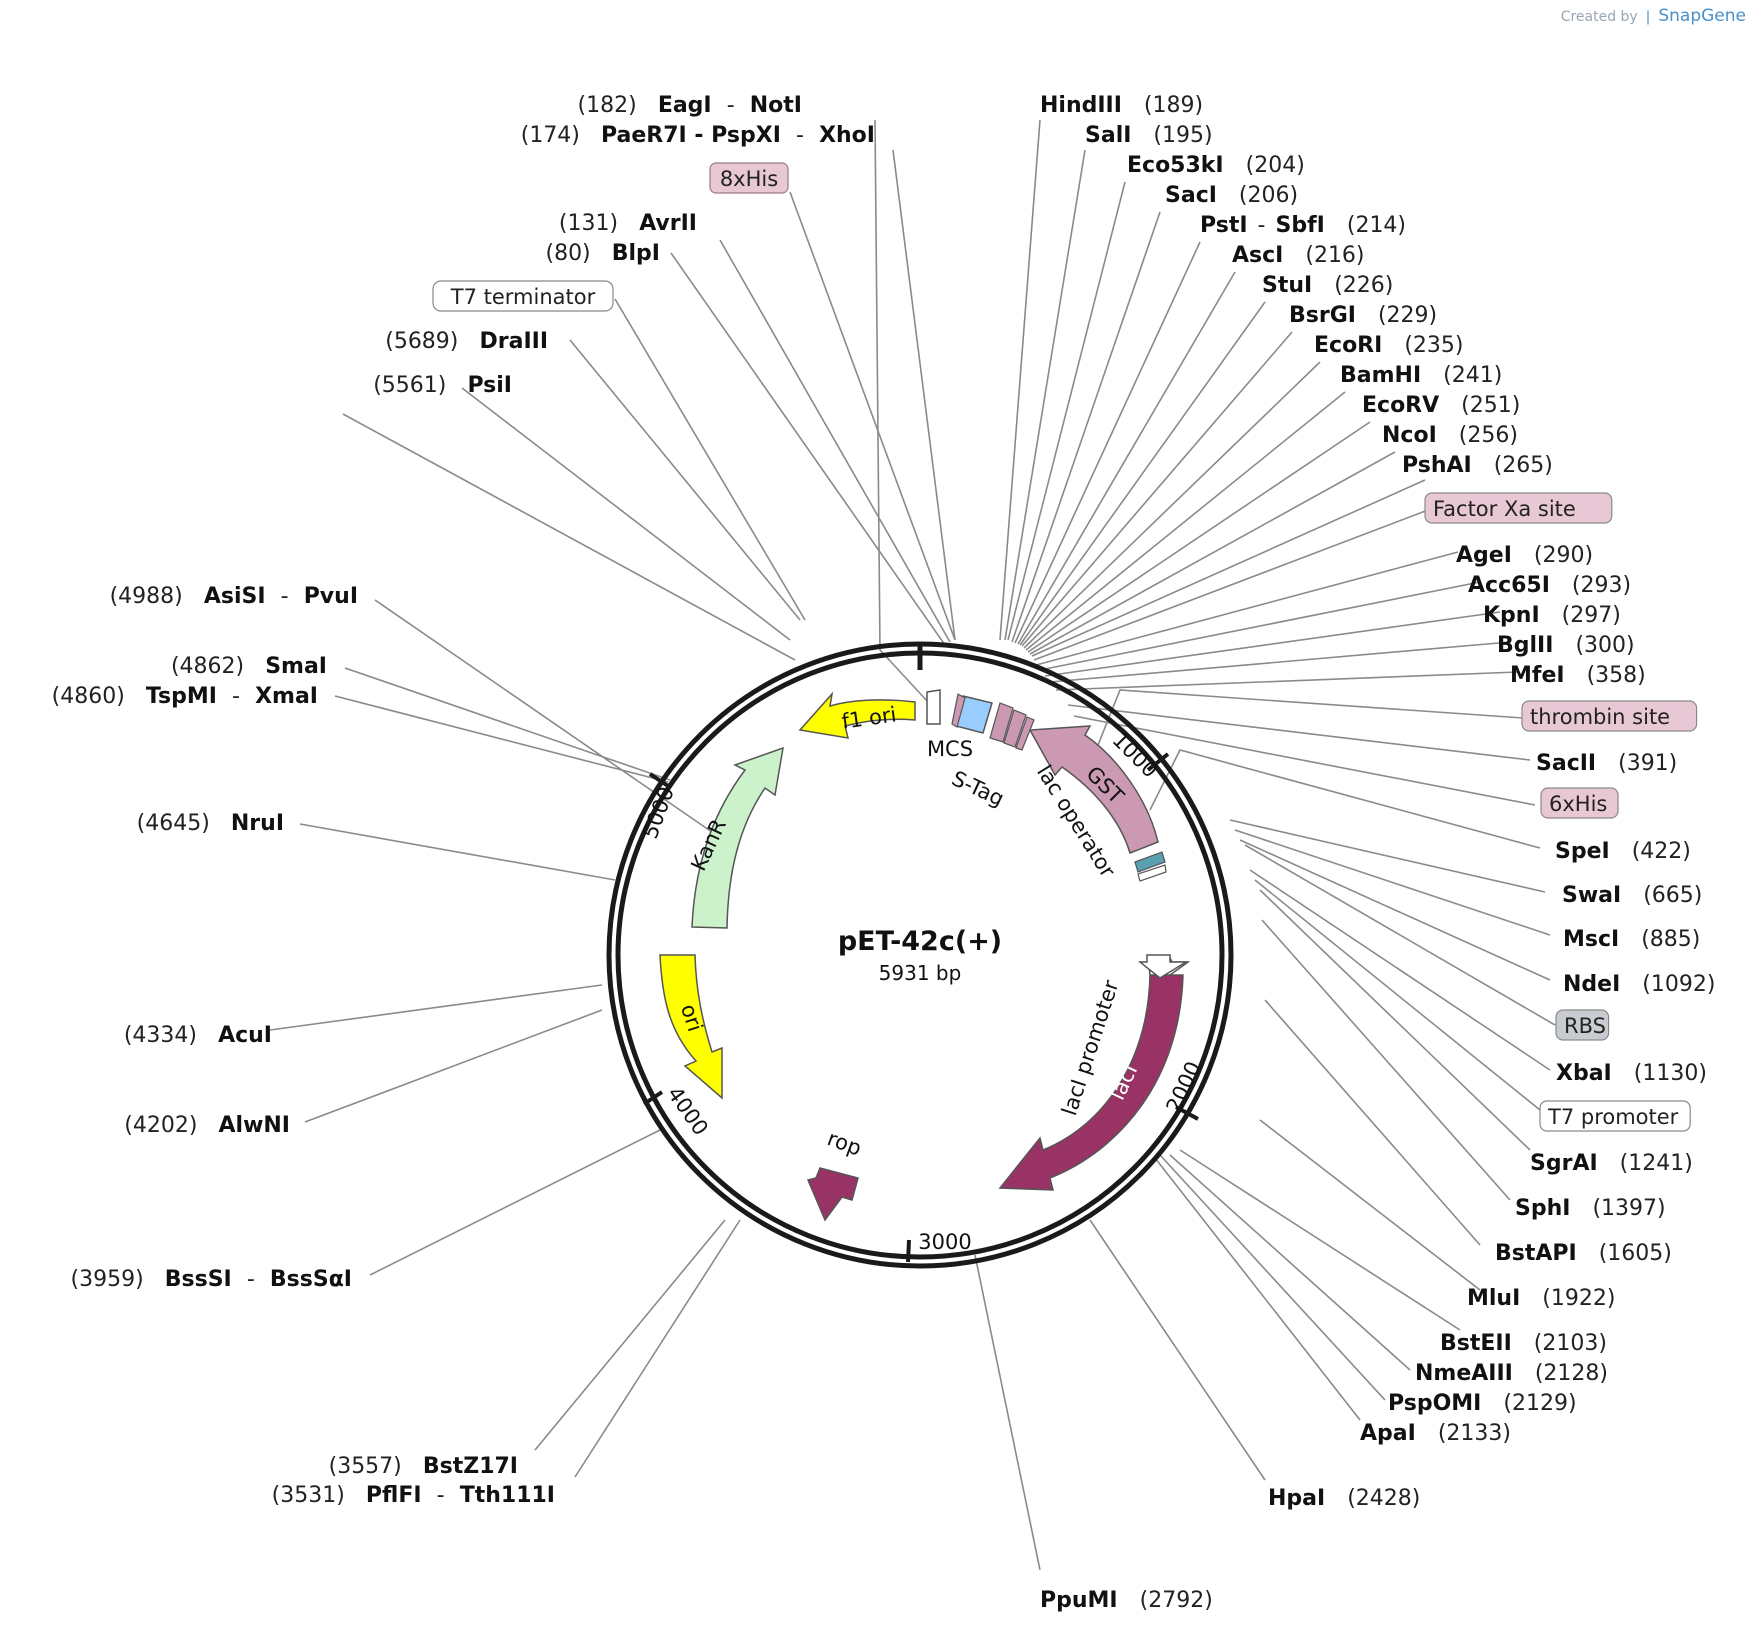 The image size is (1764, 1630). Describe the element at coordinates (1231, 195) in the screenshot. I see `site-label-saci: SacI (206)` at that location.